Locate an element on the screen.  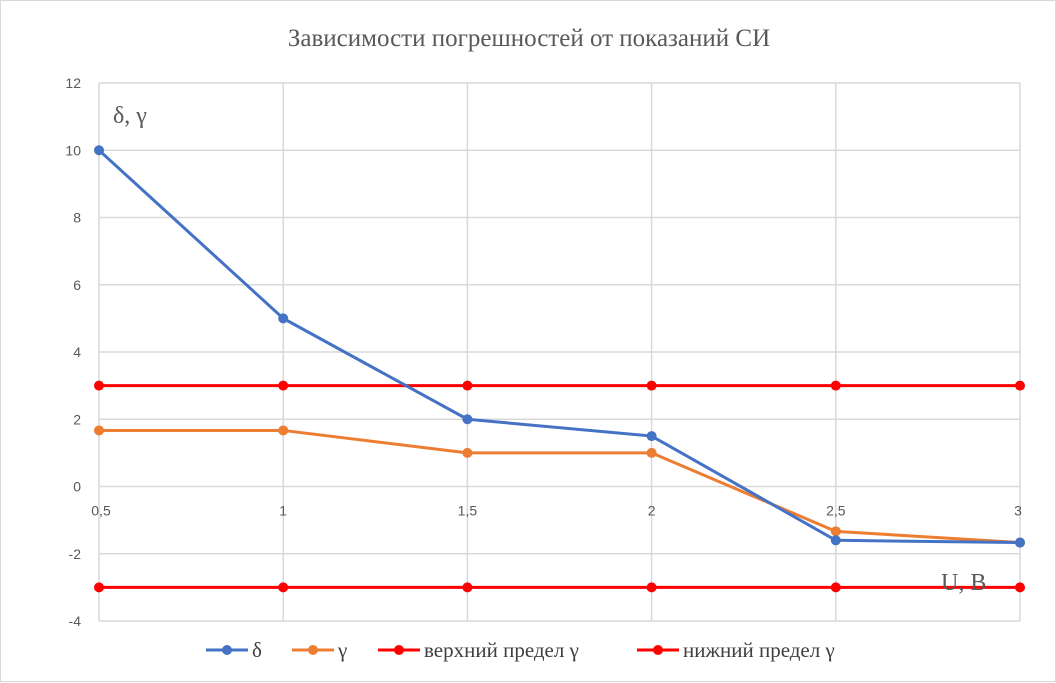
x-tick-label: 2 is located at coordinates (652, 511).